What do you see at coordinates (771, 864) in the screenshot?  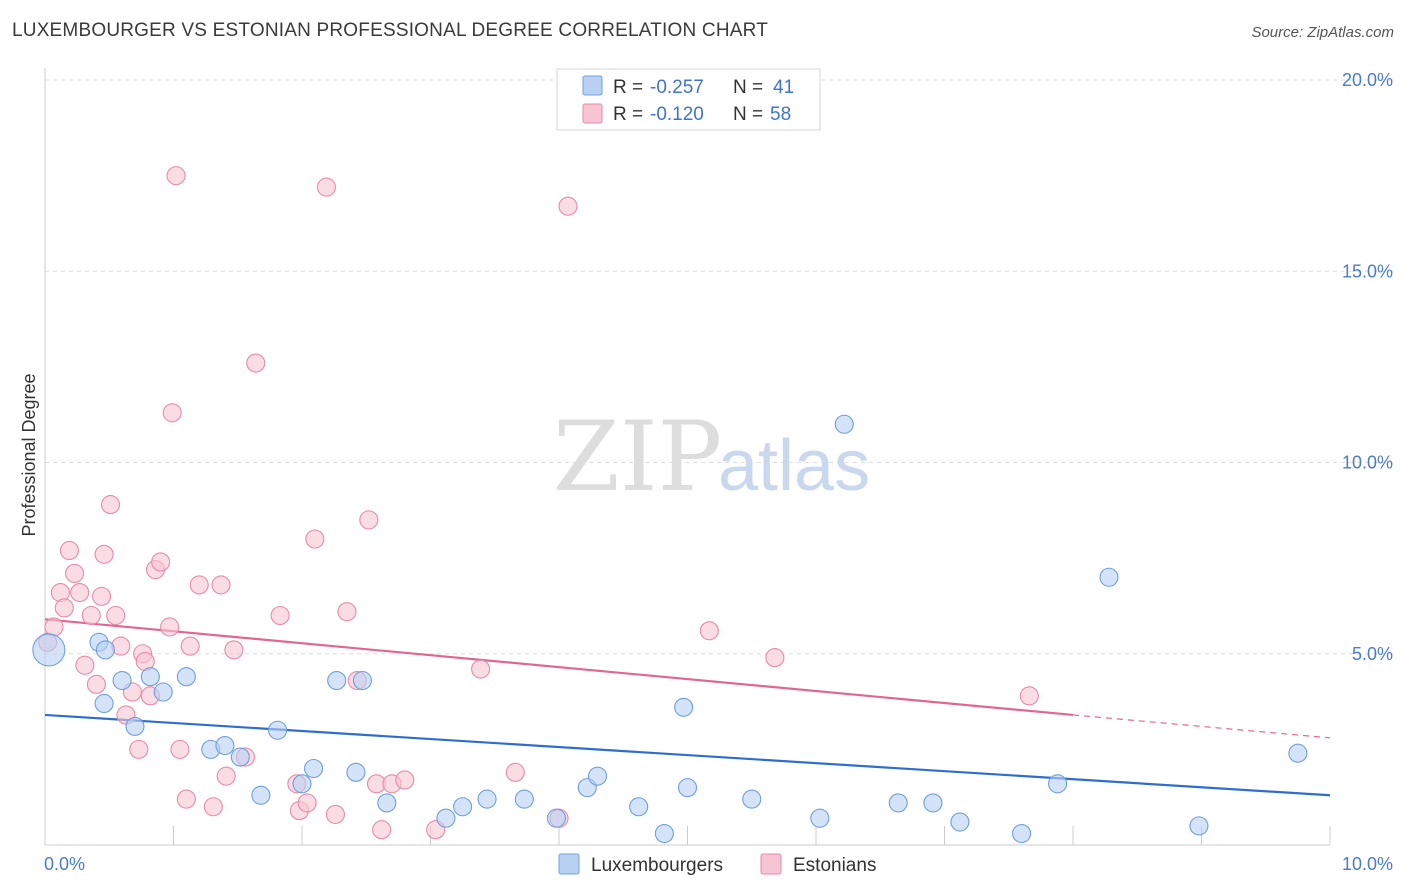 I see `estonians-swatch` at bounding box center [771, 864].